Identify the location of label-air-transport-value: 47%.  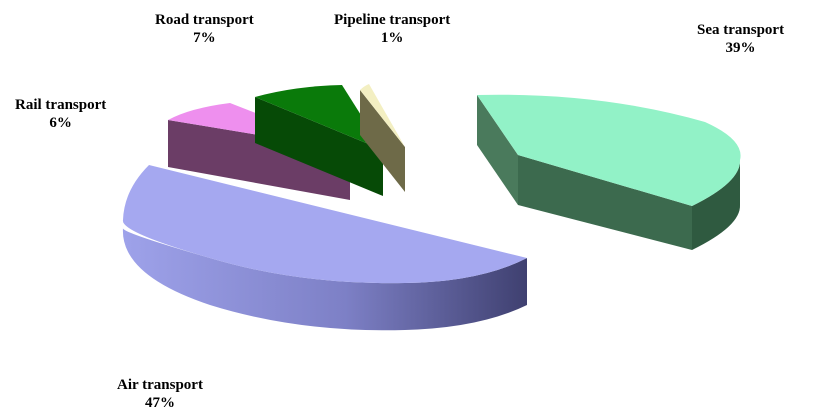
(159, 403).